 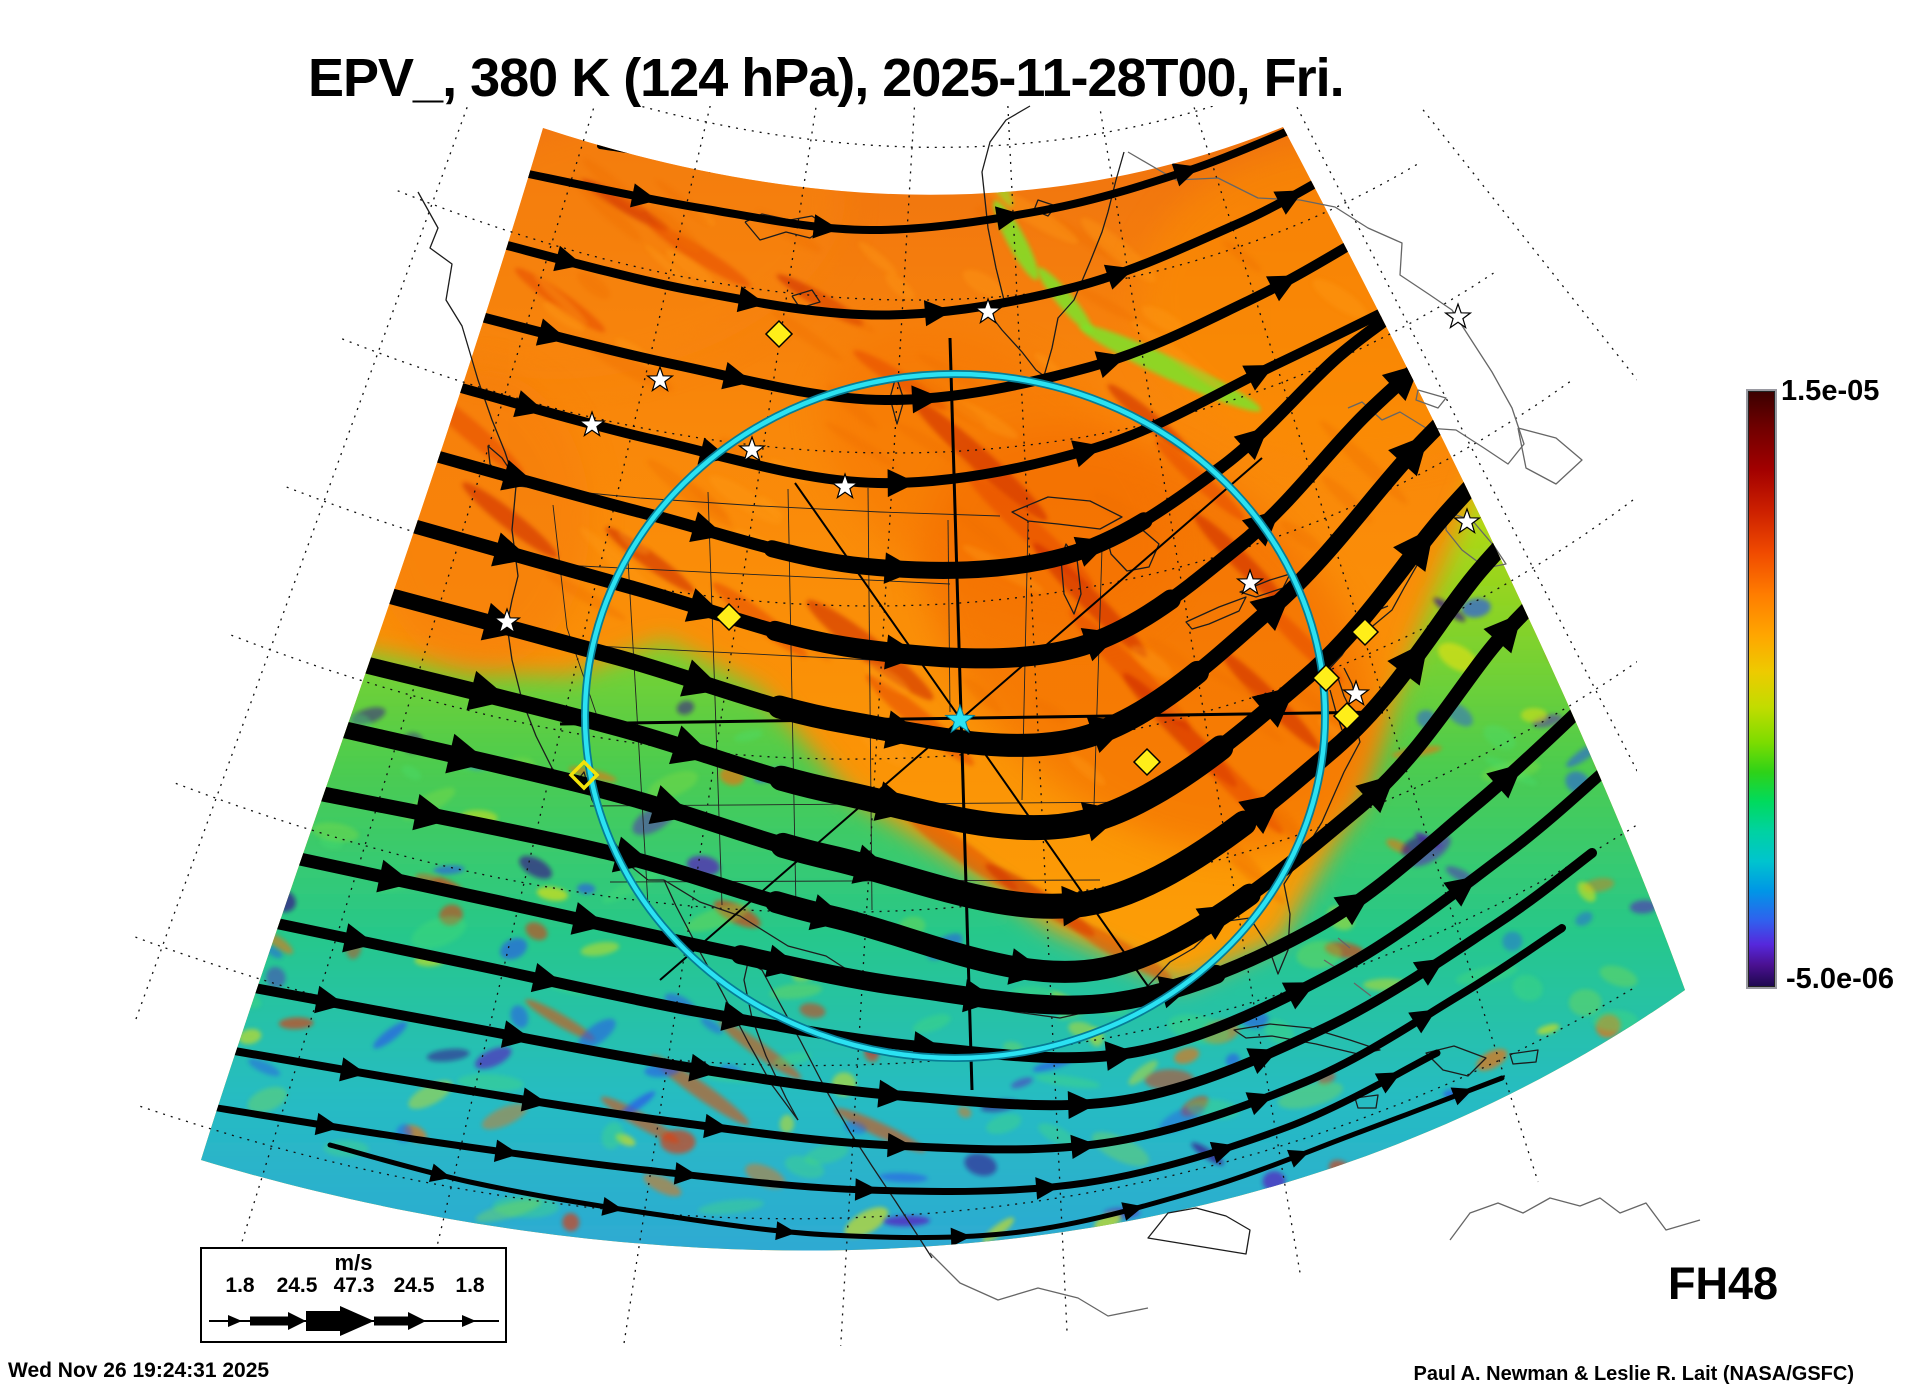 What do you see at coordinates (1347, 716) in the screenshot?
I see `city-diamond-marker` at bounding box center [1347, 716].